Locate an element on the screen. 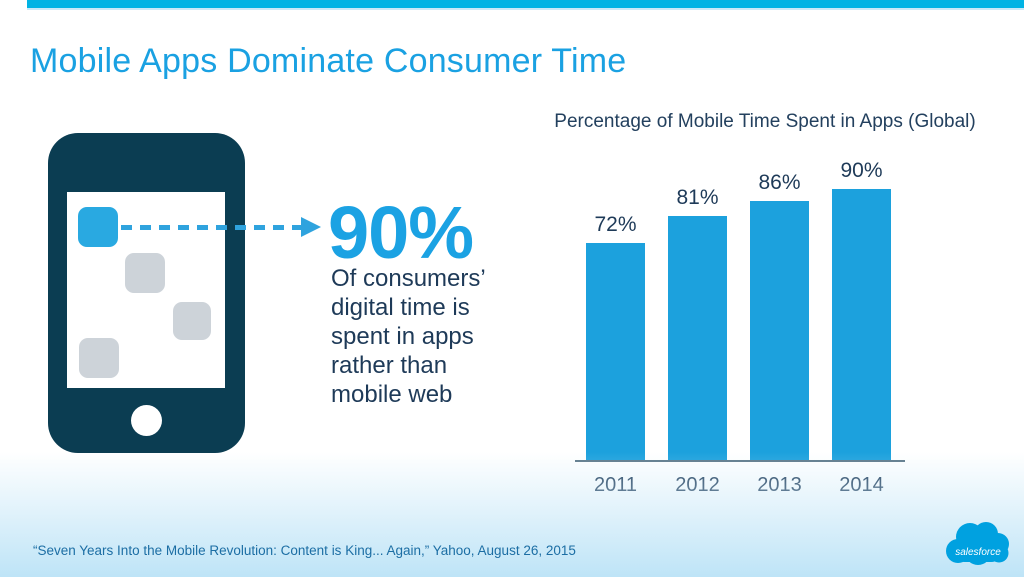 Image resolution: width=1024 pixels, height=577 pixels. bar-group: 86%2013 is located at coordinates (779, 323).